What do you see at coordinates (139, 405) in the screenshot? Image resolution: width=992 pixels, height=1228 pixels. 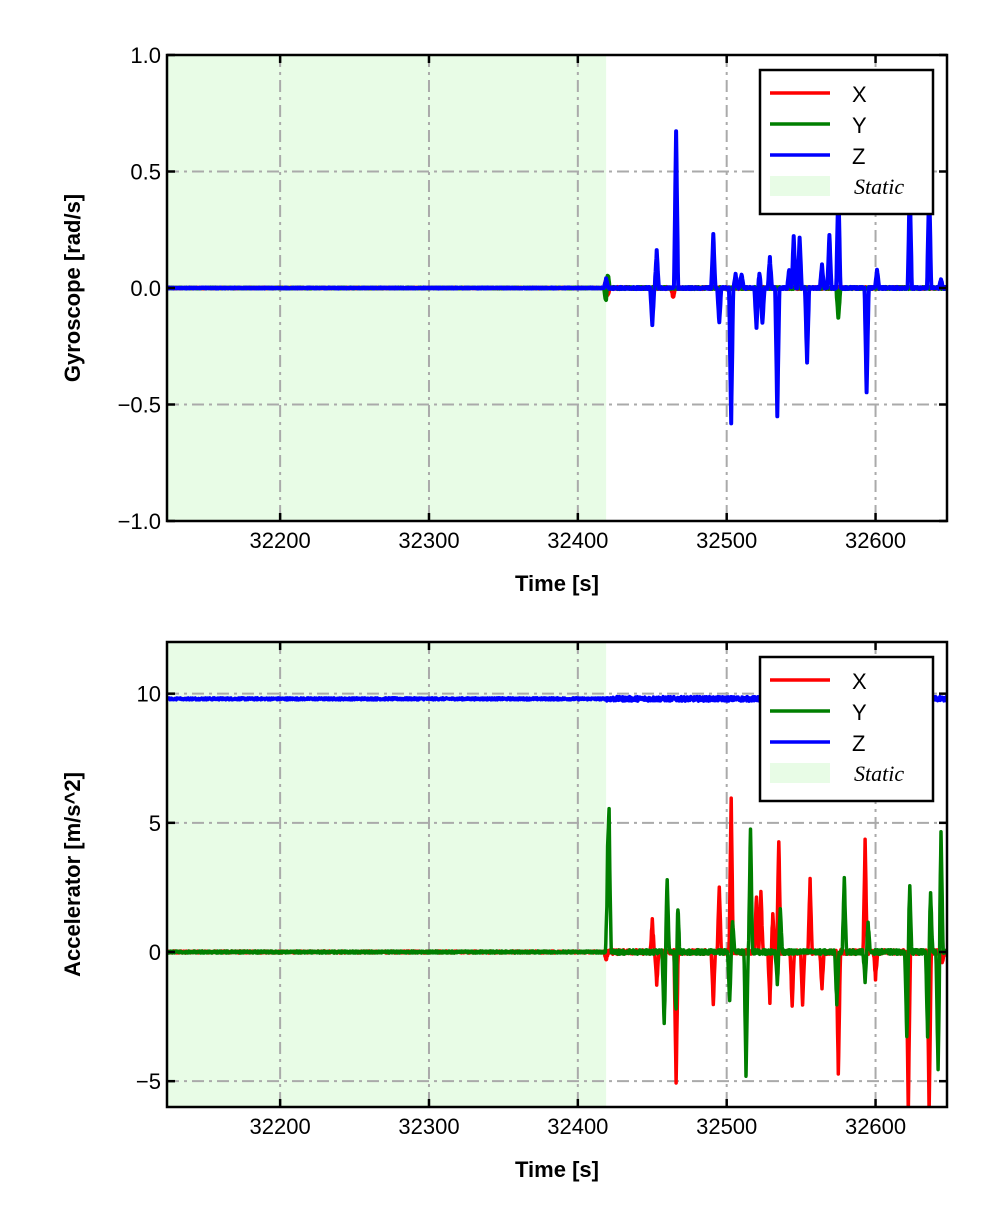 I see `y-tick-label: −0.5` at bounding box center [139, 405].